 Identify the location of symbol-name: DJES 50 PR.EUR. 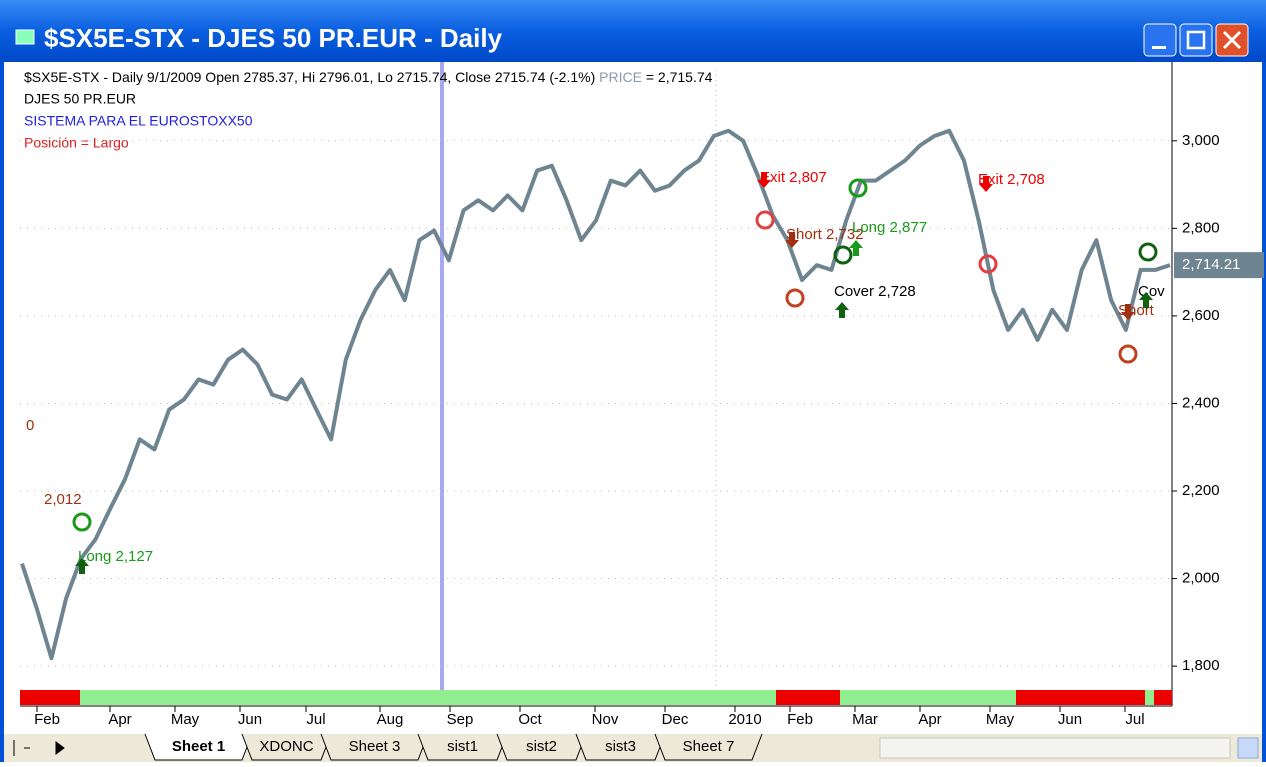
(80, 99).